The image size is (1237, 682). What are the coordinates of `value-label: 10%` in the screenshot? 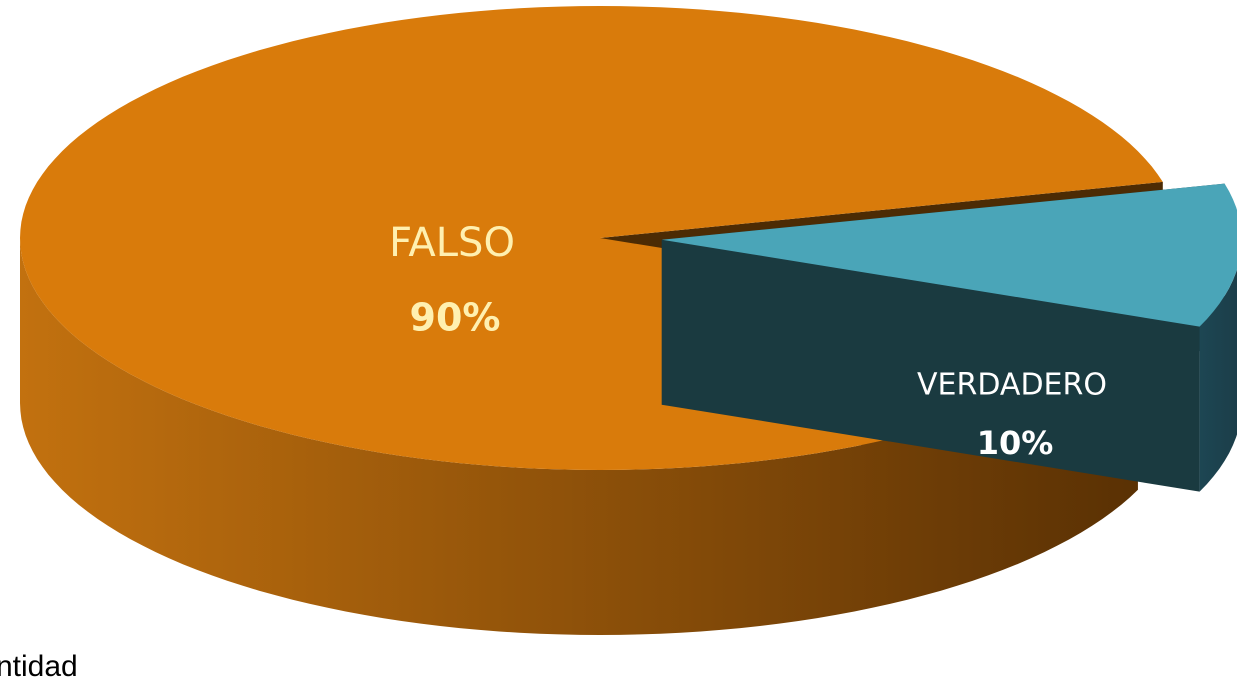 It's located at (1015, 443).